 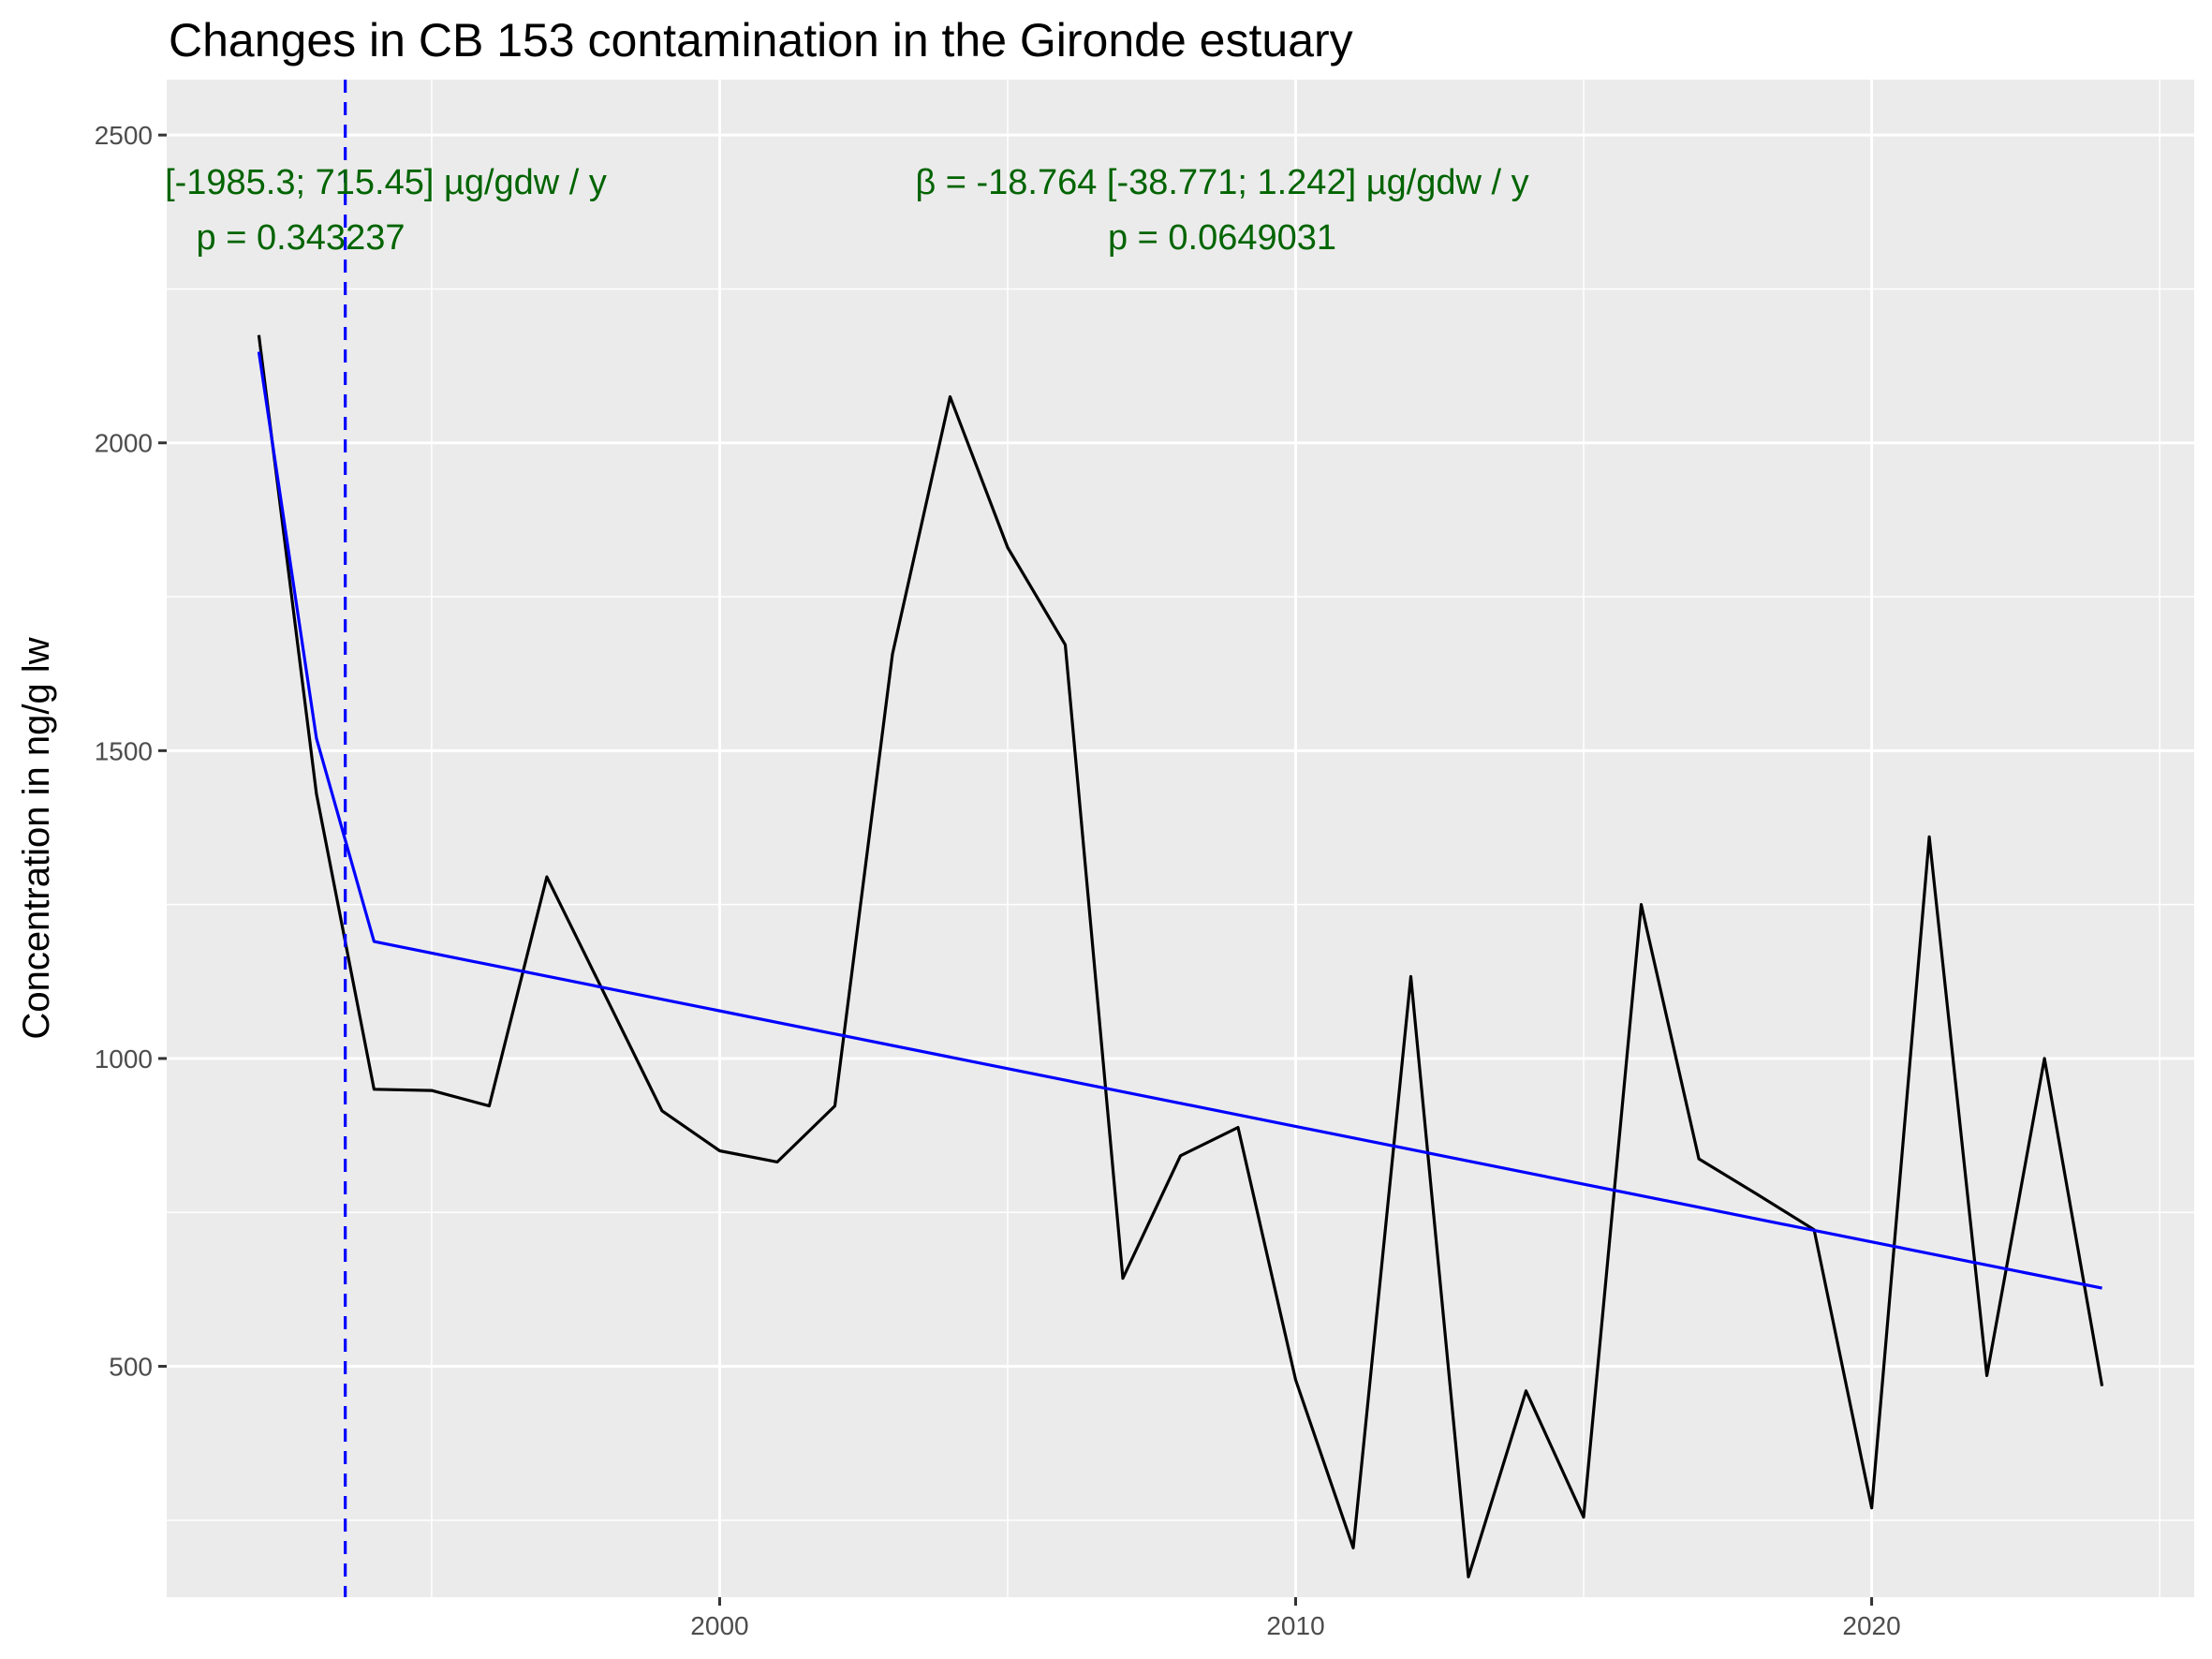 What do you see at coordinates (124, 135) in the screenshot?
I see `y-tick-label: 2500` at bounding box center [124, 135].